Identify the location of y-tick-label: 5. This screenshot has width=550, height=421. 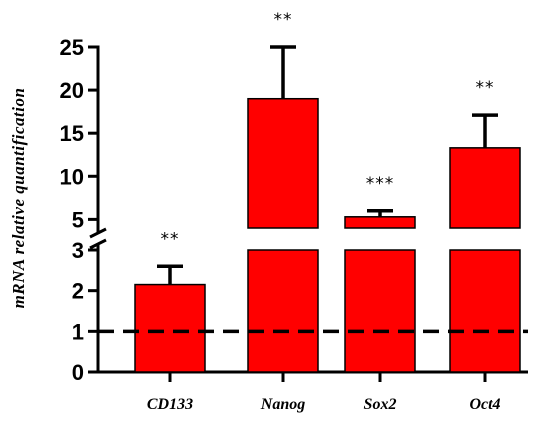
(78, 219).